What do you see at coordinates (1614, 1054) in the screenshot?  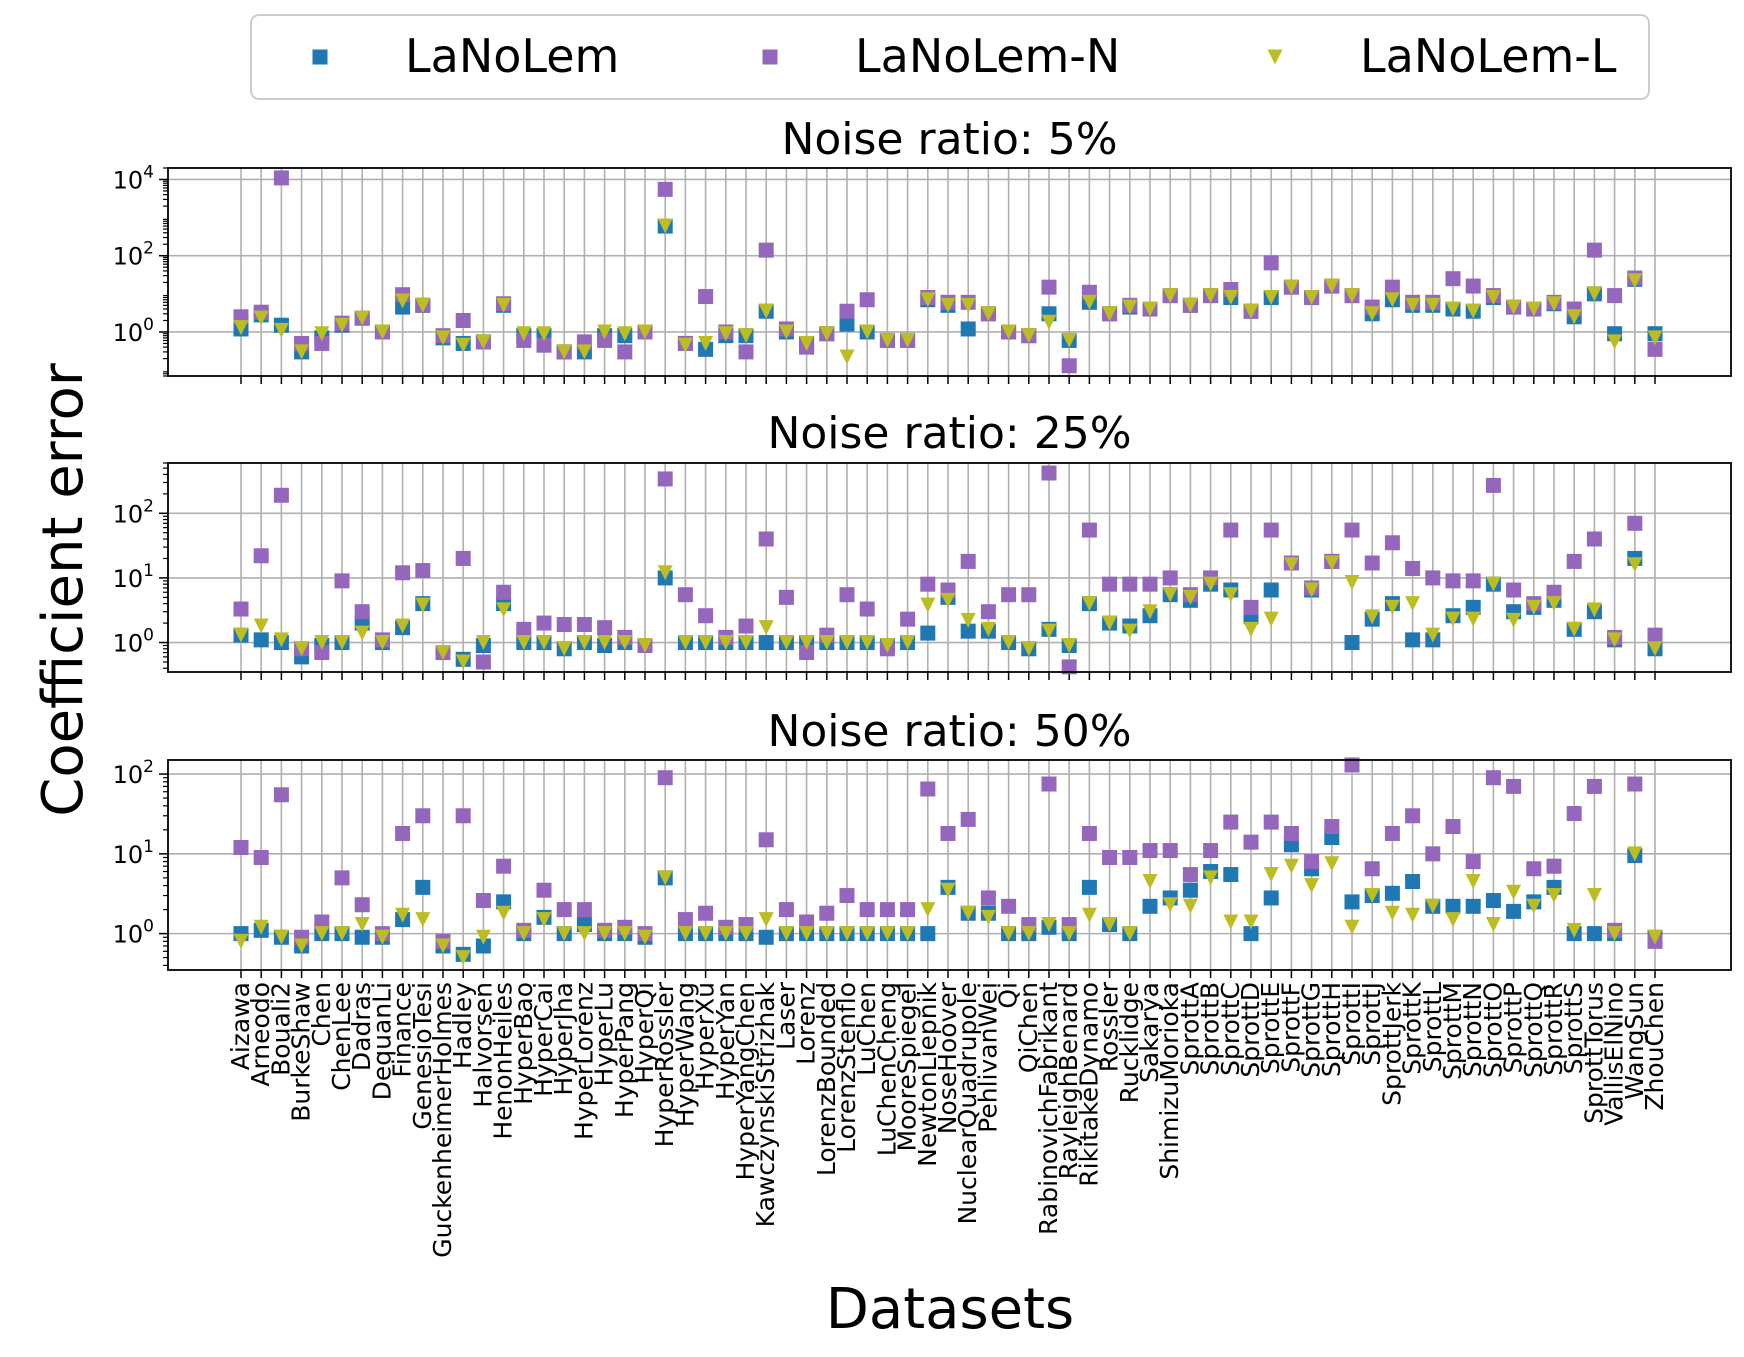 I see `x-tick-label: VallisElNino` at bounding box center [1614, 1054].